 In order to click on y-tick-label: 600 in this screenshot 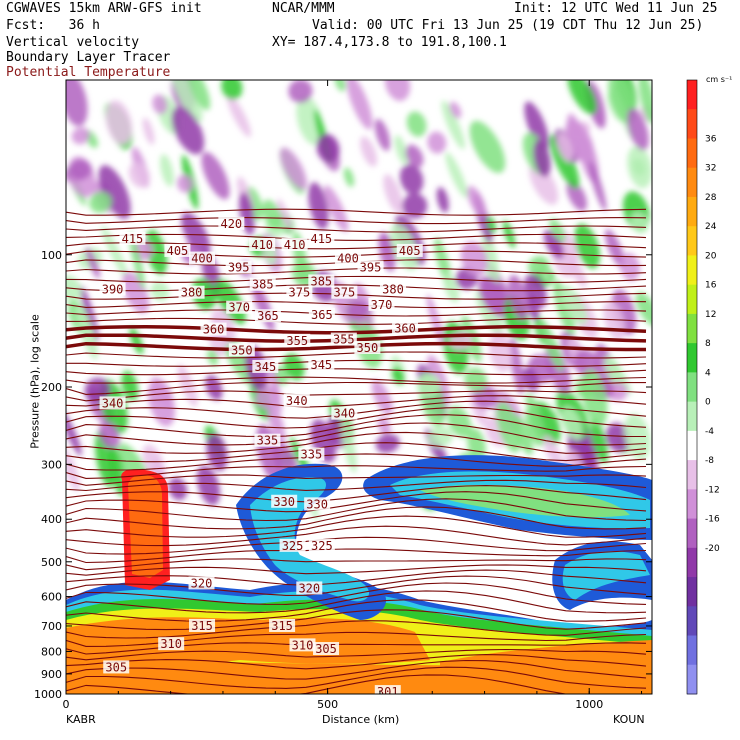, I will do `click(51, 597)`.